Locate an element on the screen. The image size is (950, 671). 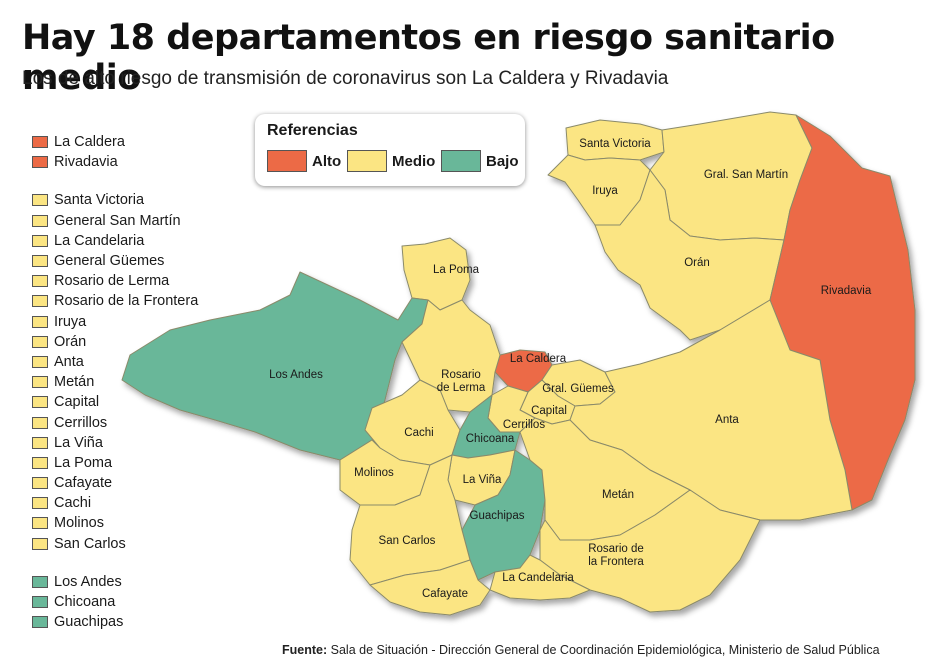
legend-item-chicoana: Chicoana is located at coordinates (115, 602).